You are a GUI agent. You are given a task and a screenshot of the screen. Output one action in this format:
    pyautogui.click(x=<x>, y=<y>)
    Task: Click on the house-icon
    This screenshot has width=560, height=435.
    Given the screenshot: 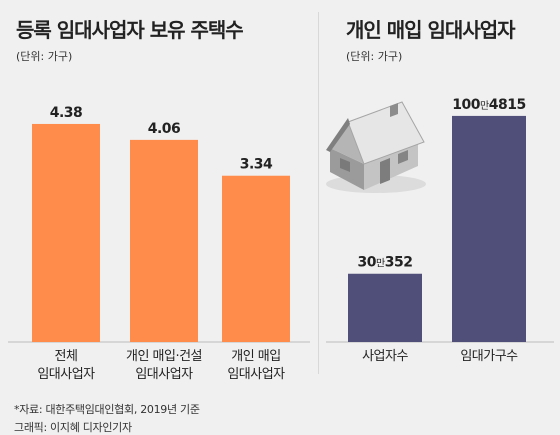 What is the action you would take?
    pyautogui.click(x=376, y=147)
    